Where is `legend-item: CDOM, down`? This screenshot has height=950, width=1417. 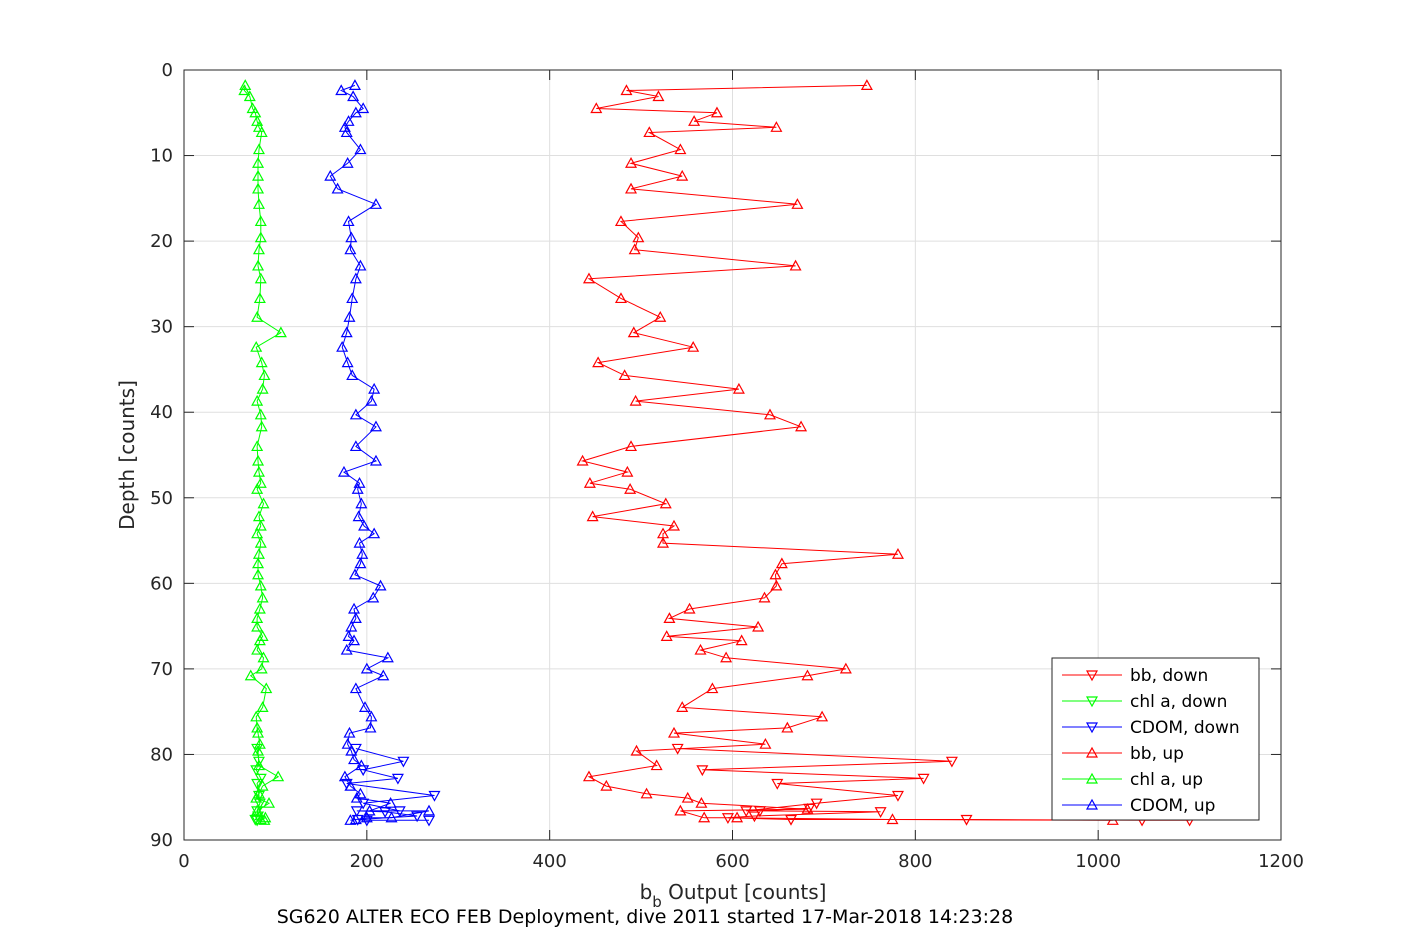
legend-item: CDOM, down is located at coordinates (1151, 728).